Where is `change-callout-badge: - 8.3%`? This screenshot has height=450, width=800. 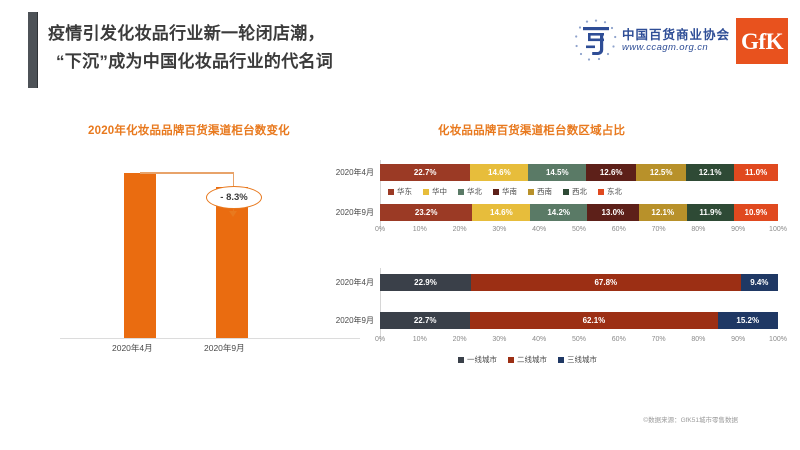 change-callout-badge: - 8.3% is located at coordinates (234, 197).